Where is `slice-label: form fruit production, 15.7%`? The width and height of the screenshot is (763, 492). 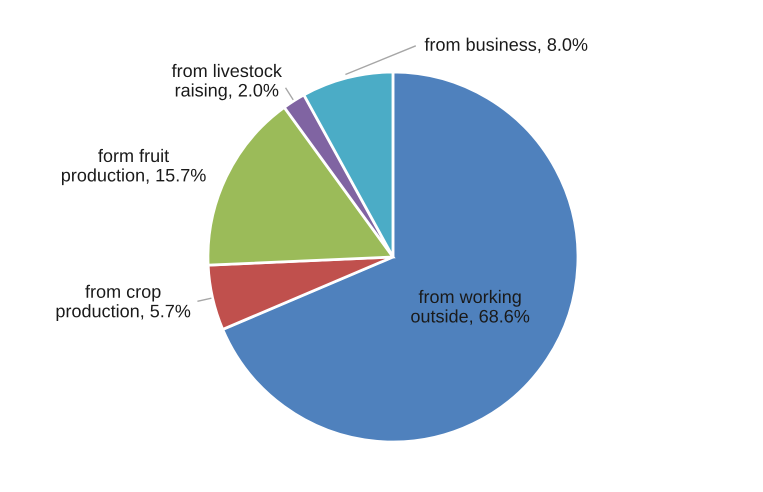
slice-label: form fruit production, 15.7% is located at coordinates (134, 167).